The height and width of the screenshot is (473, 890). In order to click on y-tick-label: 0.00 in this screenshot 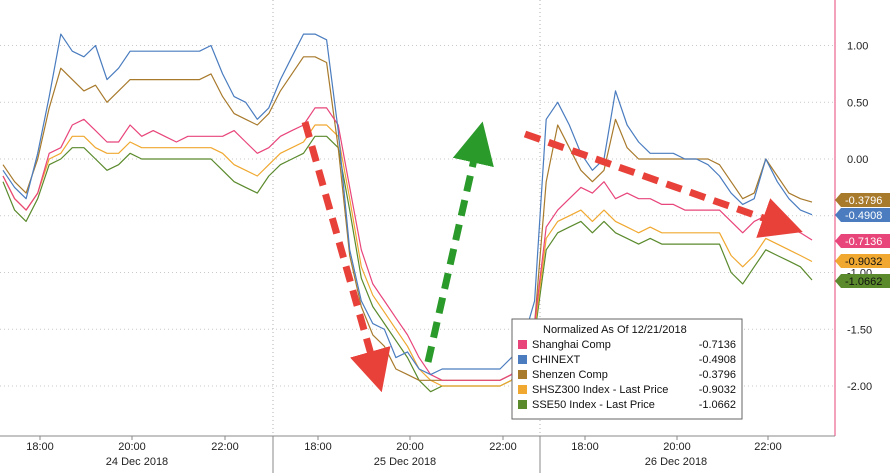, I will do `click(857, 160)`.